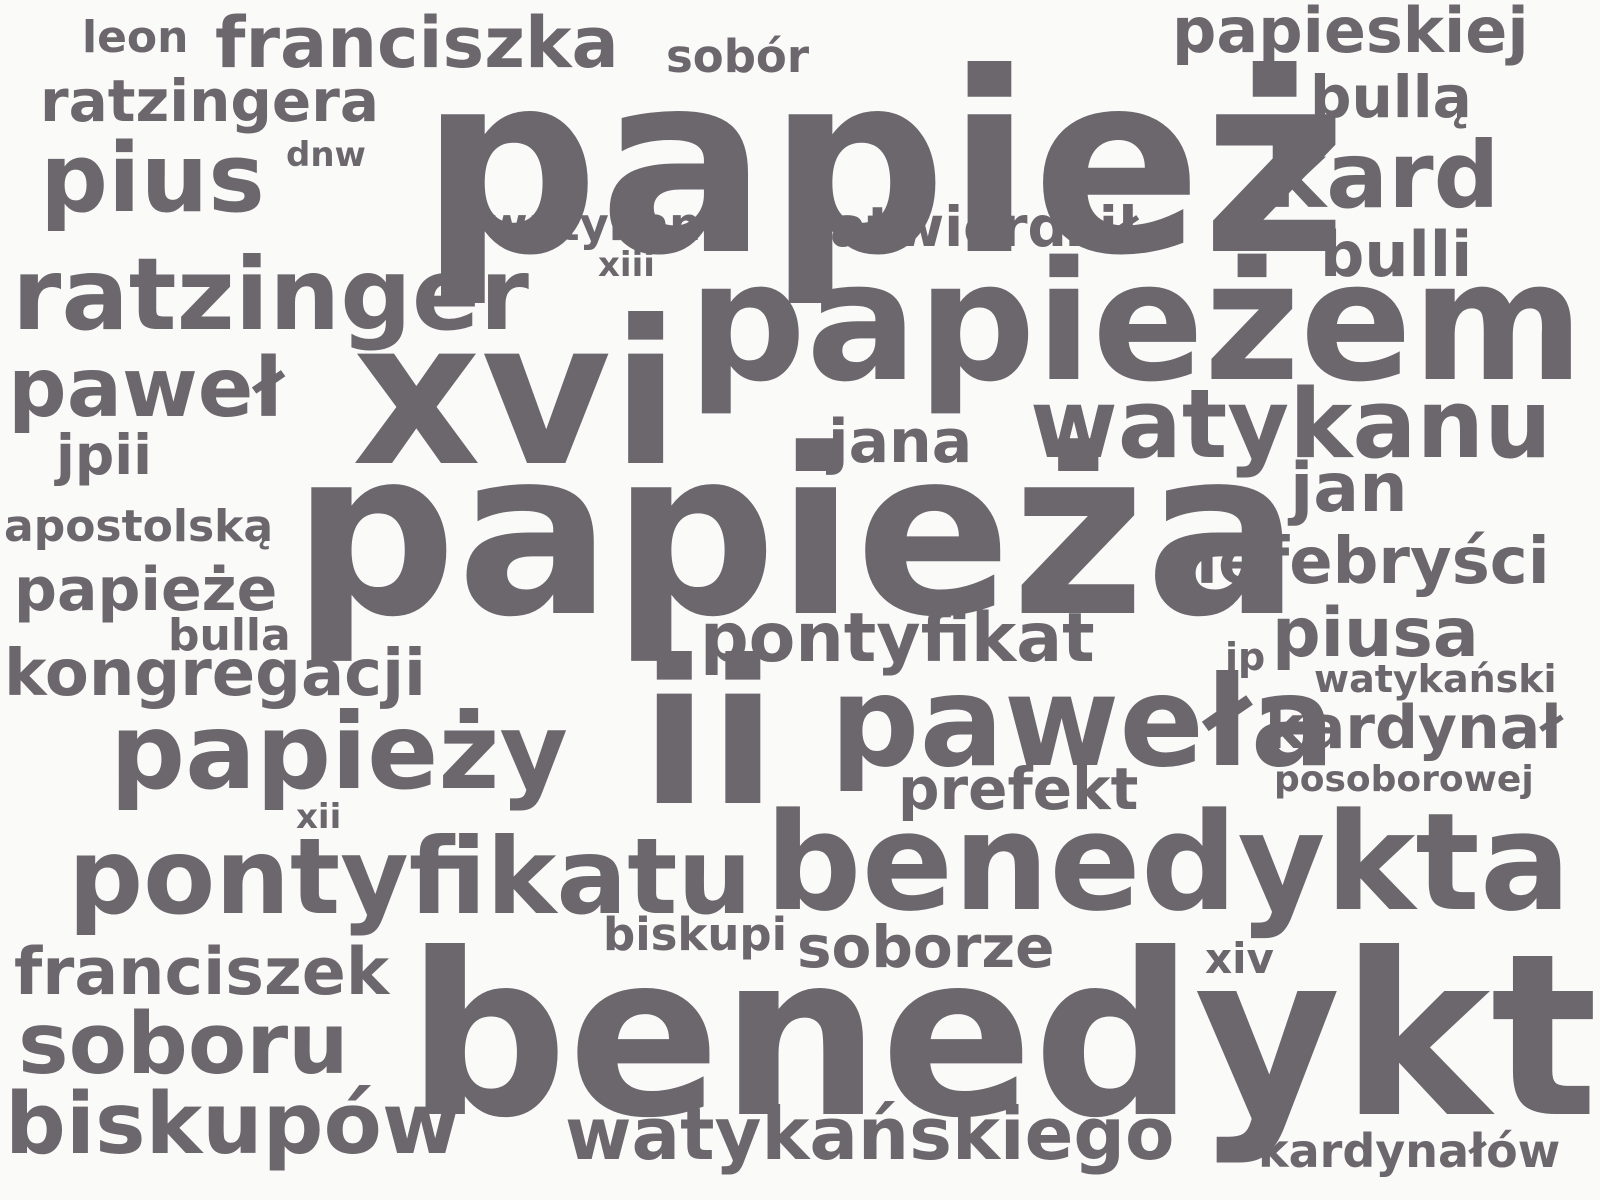  What do you see at coordinates (146, 590) in the screenshot?
I see `word-papieze: papieże` at bounding box center [146, 590].